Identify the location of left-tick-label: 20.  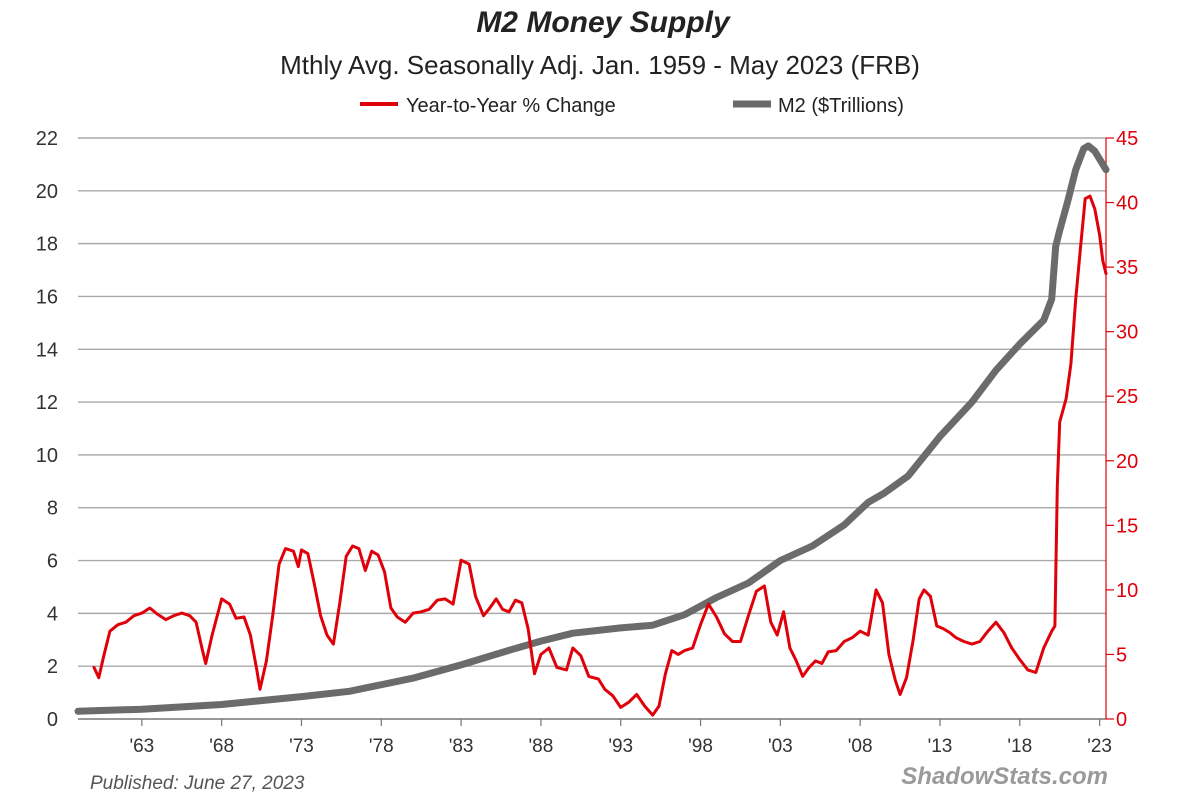
(47, 192).